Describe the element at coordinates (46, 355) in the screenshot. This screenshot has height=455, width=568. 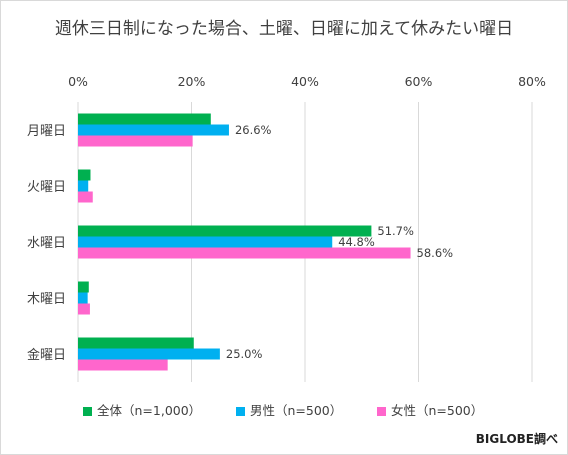
I see `category-label: 金曜日` at that location.